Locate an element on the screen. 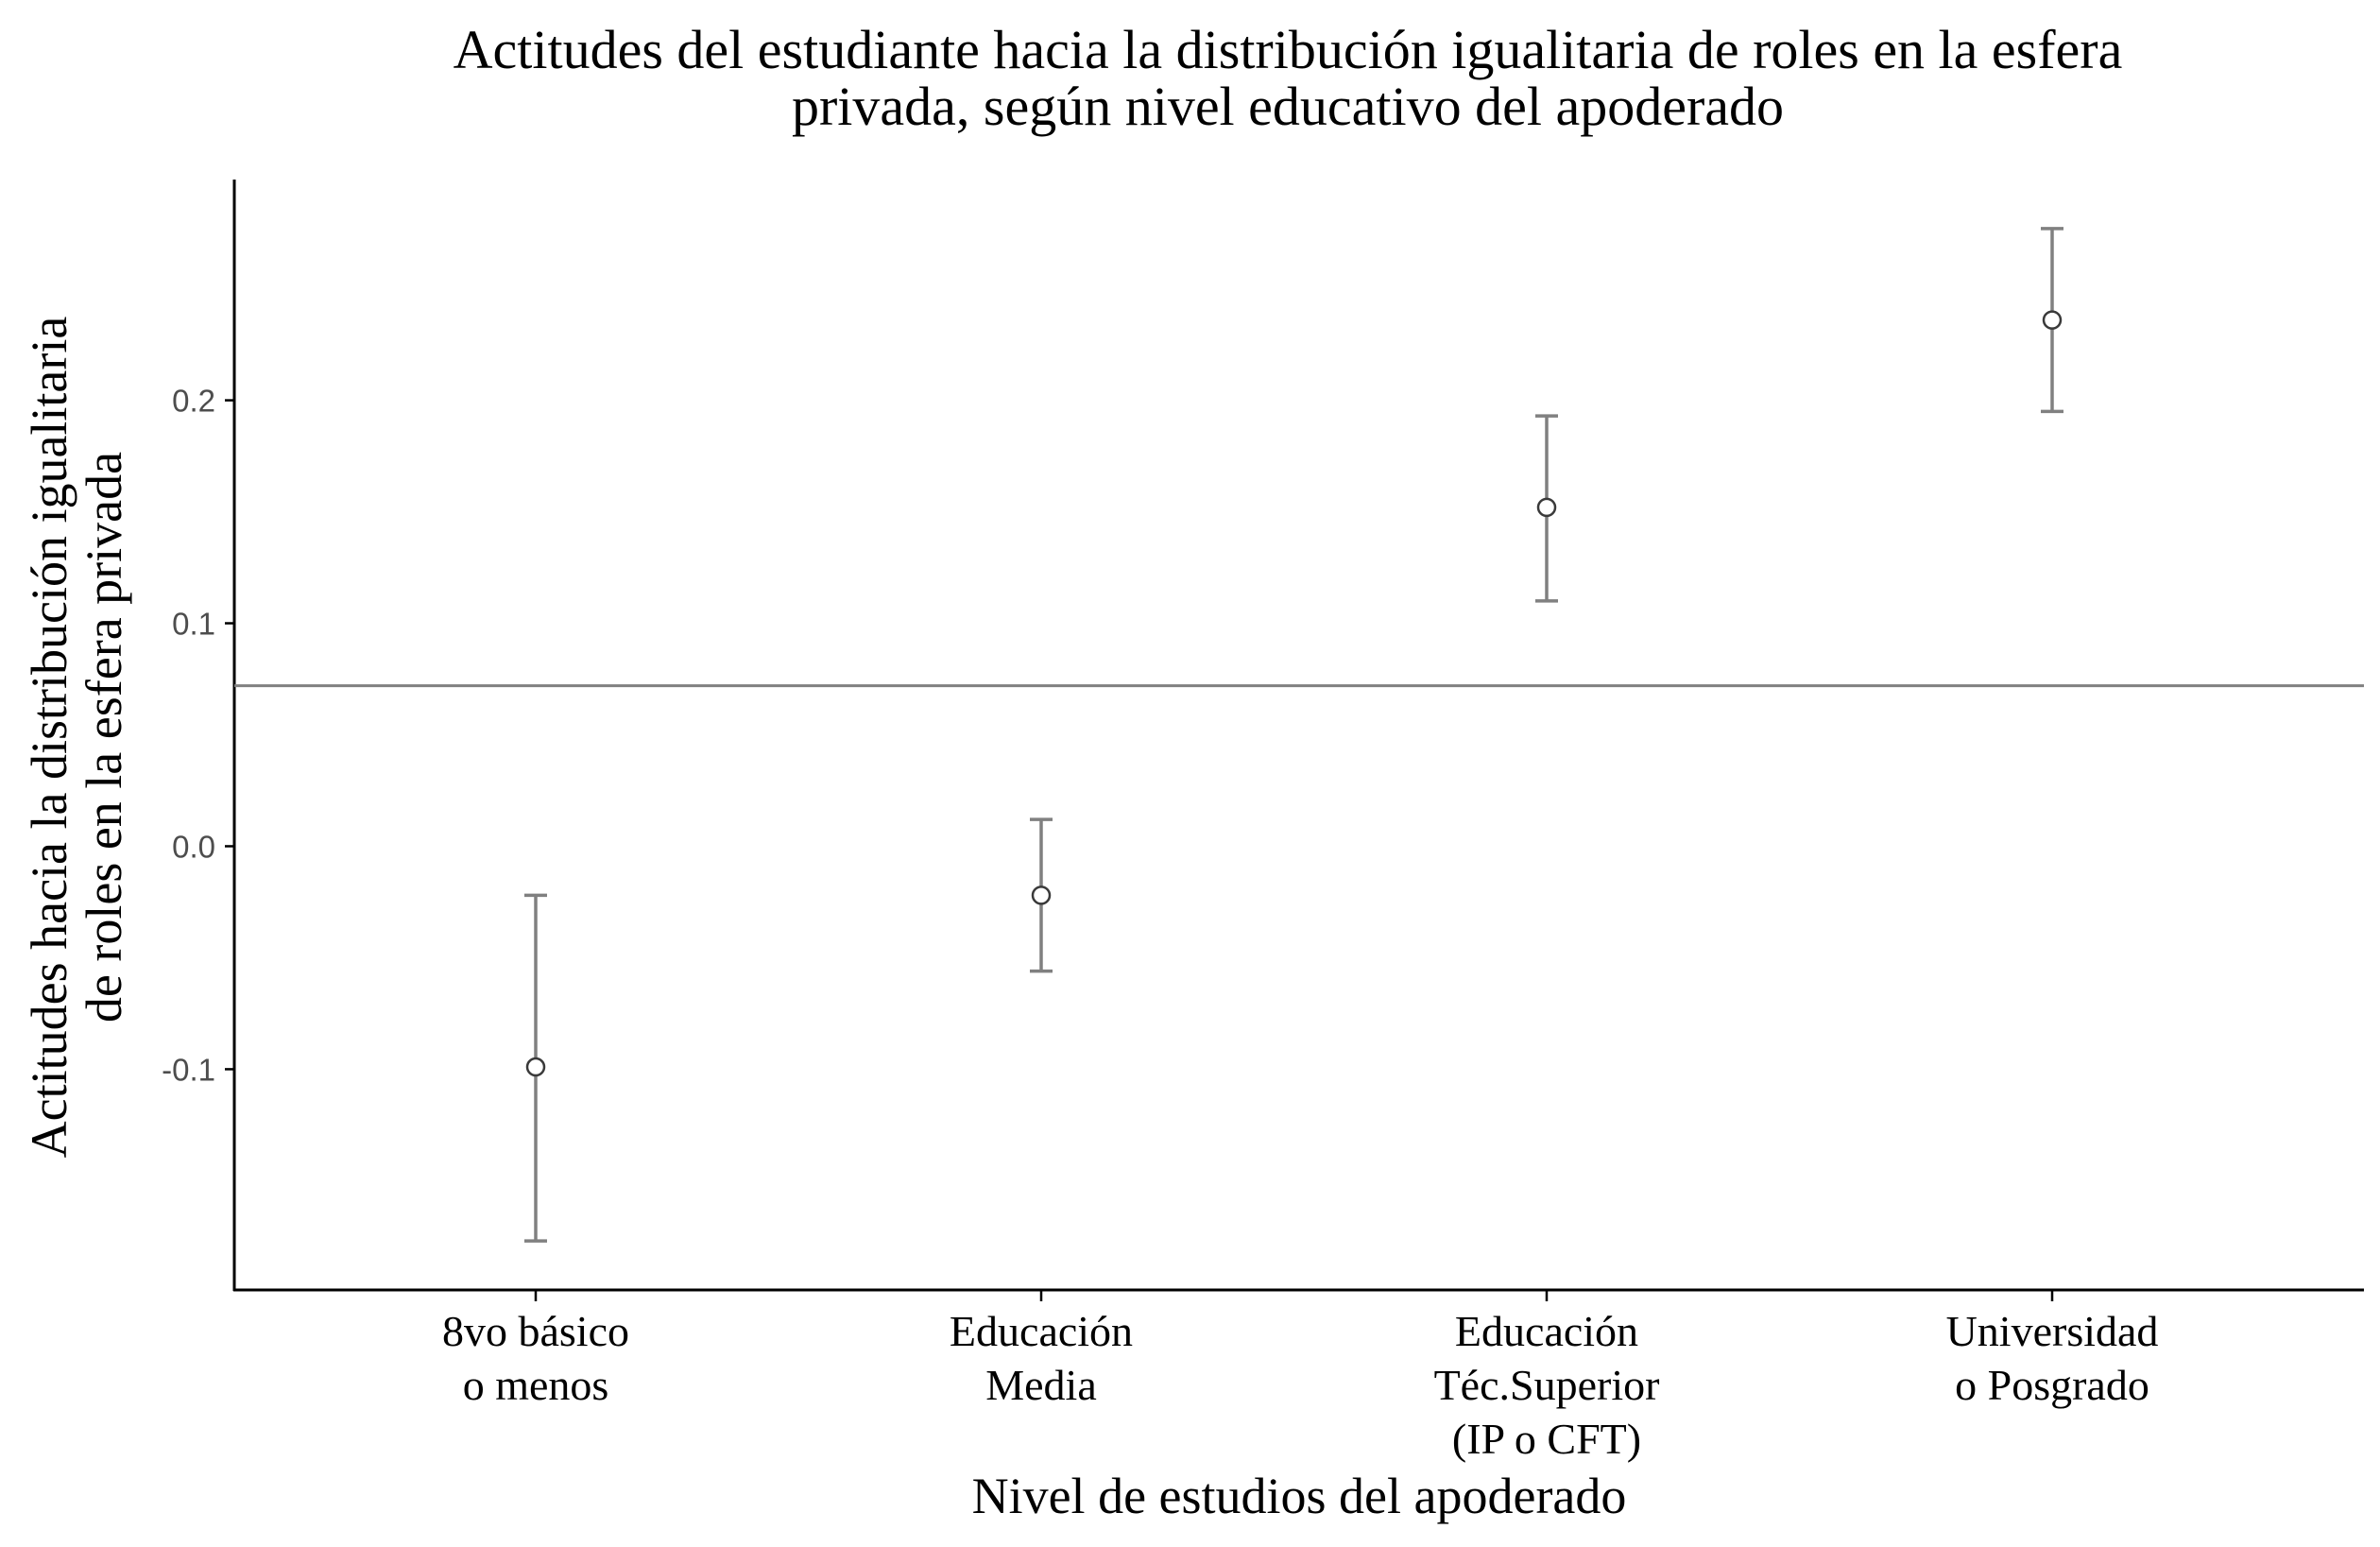 Image resolution: width=2380 pixels, height=1547 pixels. x-axis-title: Nivel de estudios del apoderado is located at coordinates (1299, 1496).